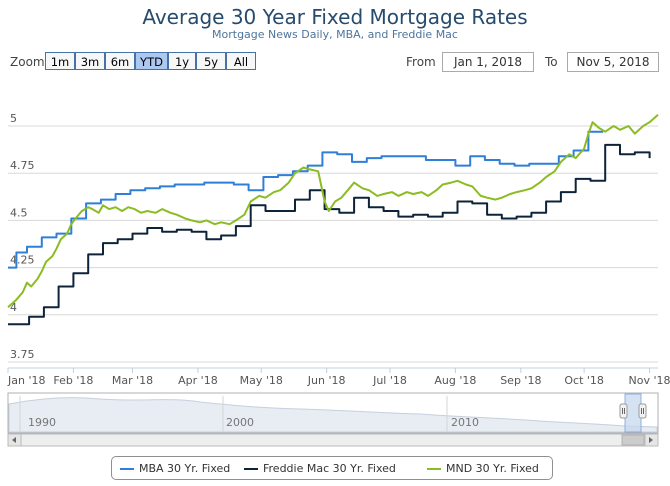  Describe the element at coordinates (26, 380) in the screenshot. I see `x-tick-label: Jan '18` at that location.